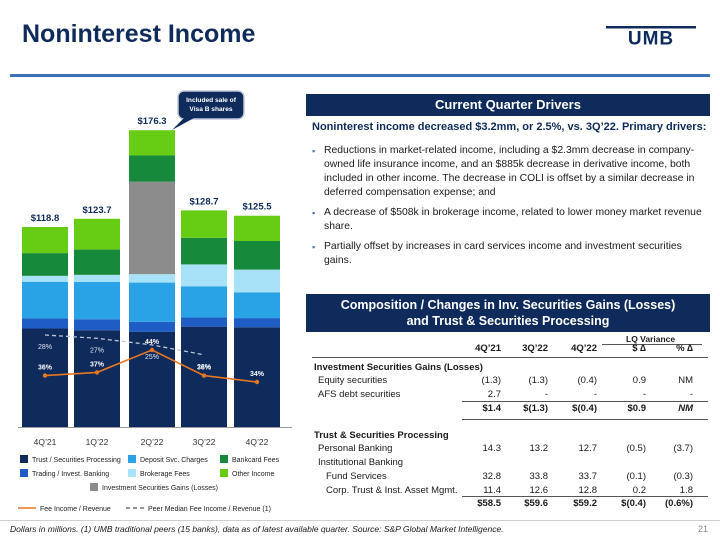 The height and width of the screenshot is (540, 720). I want to click on table-cell: % ∆, so click(684, 348).